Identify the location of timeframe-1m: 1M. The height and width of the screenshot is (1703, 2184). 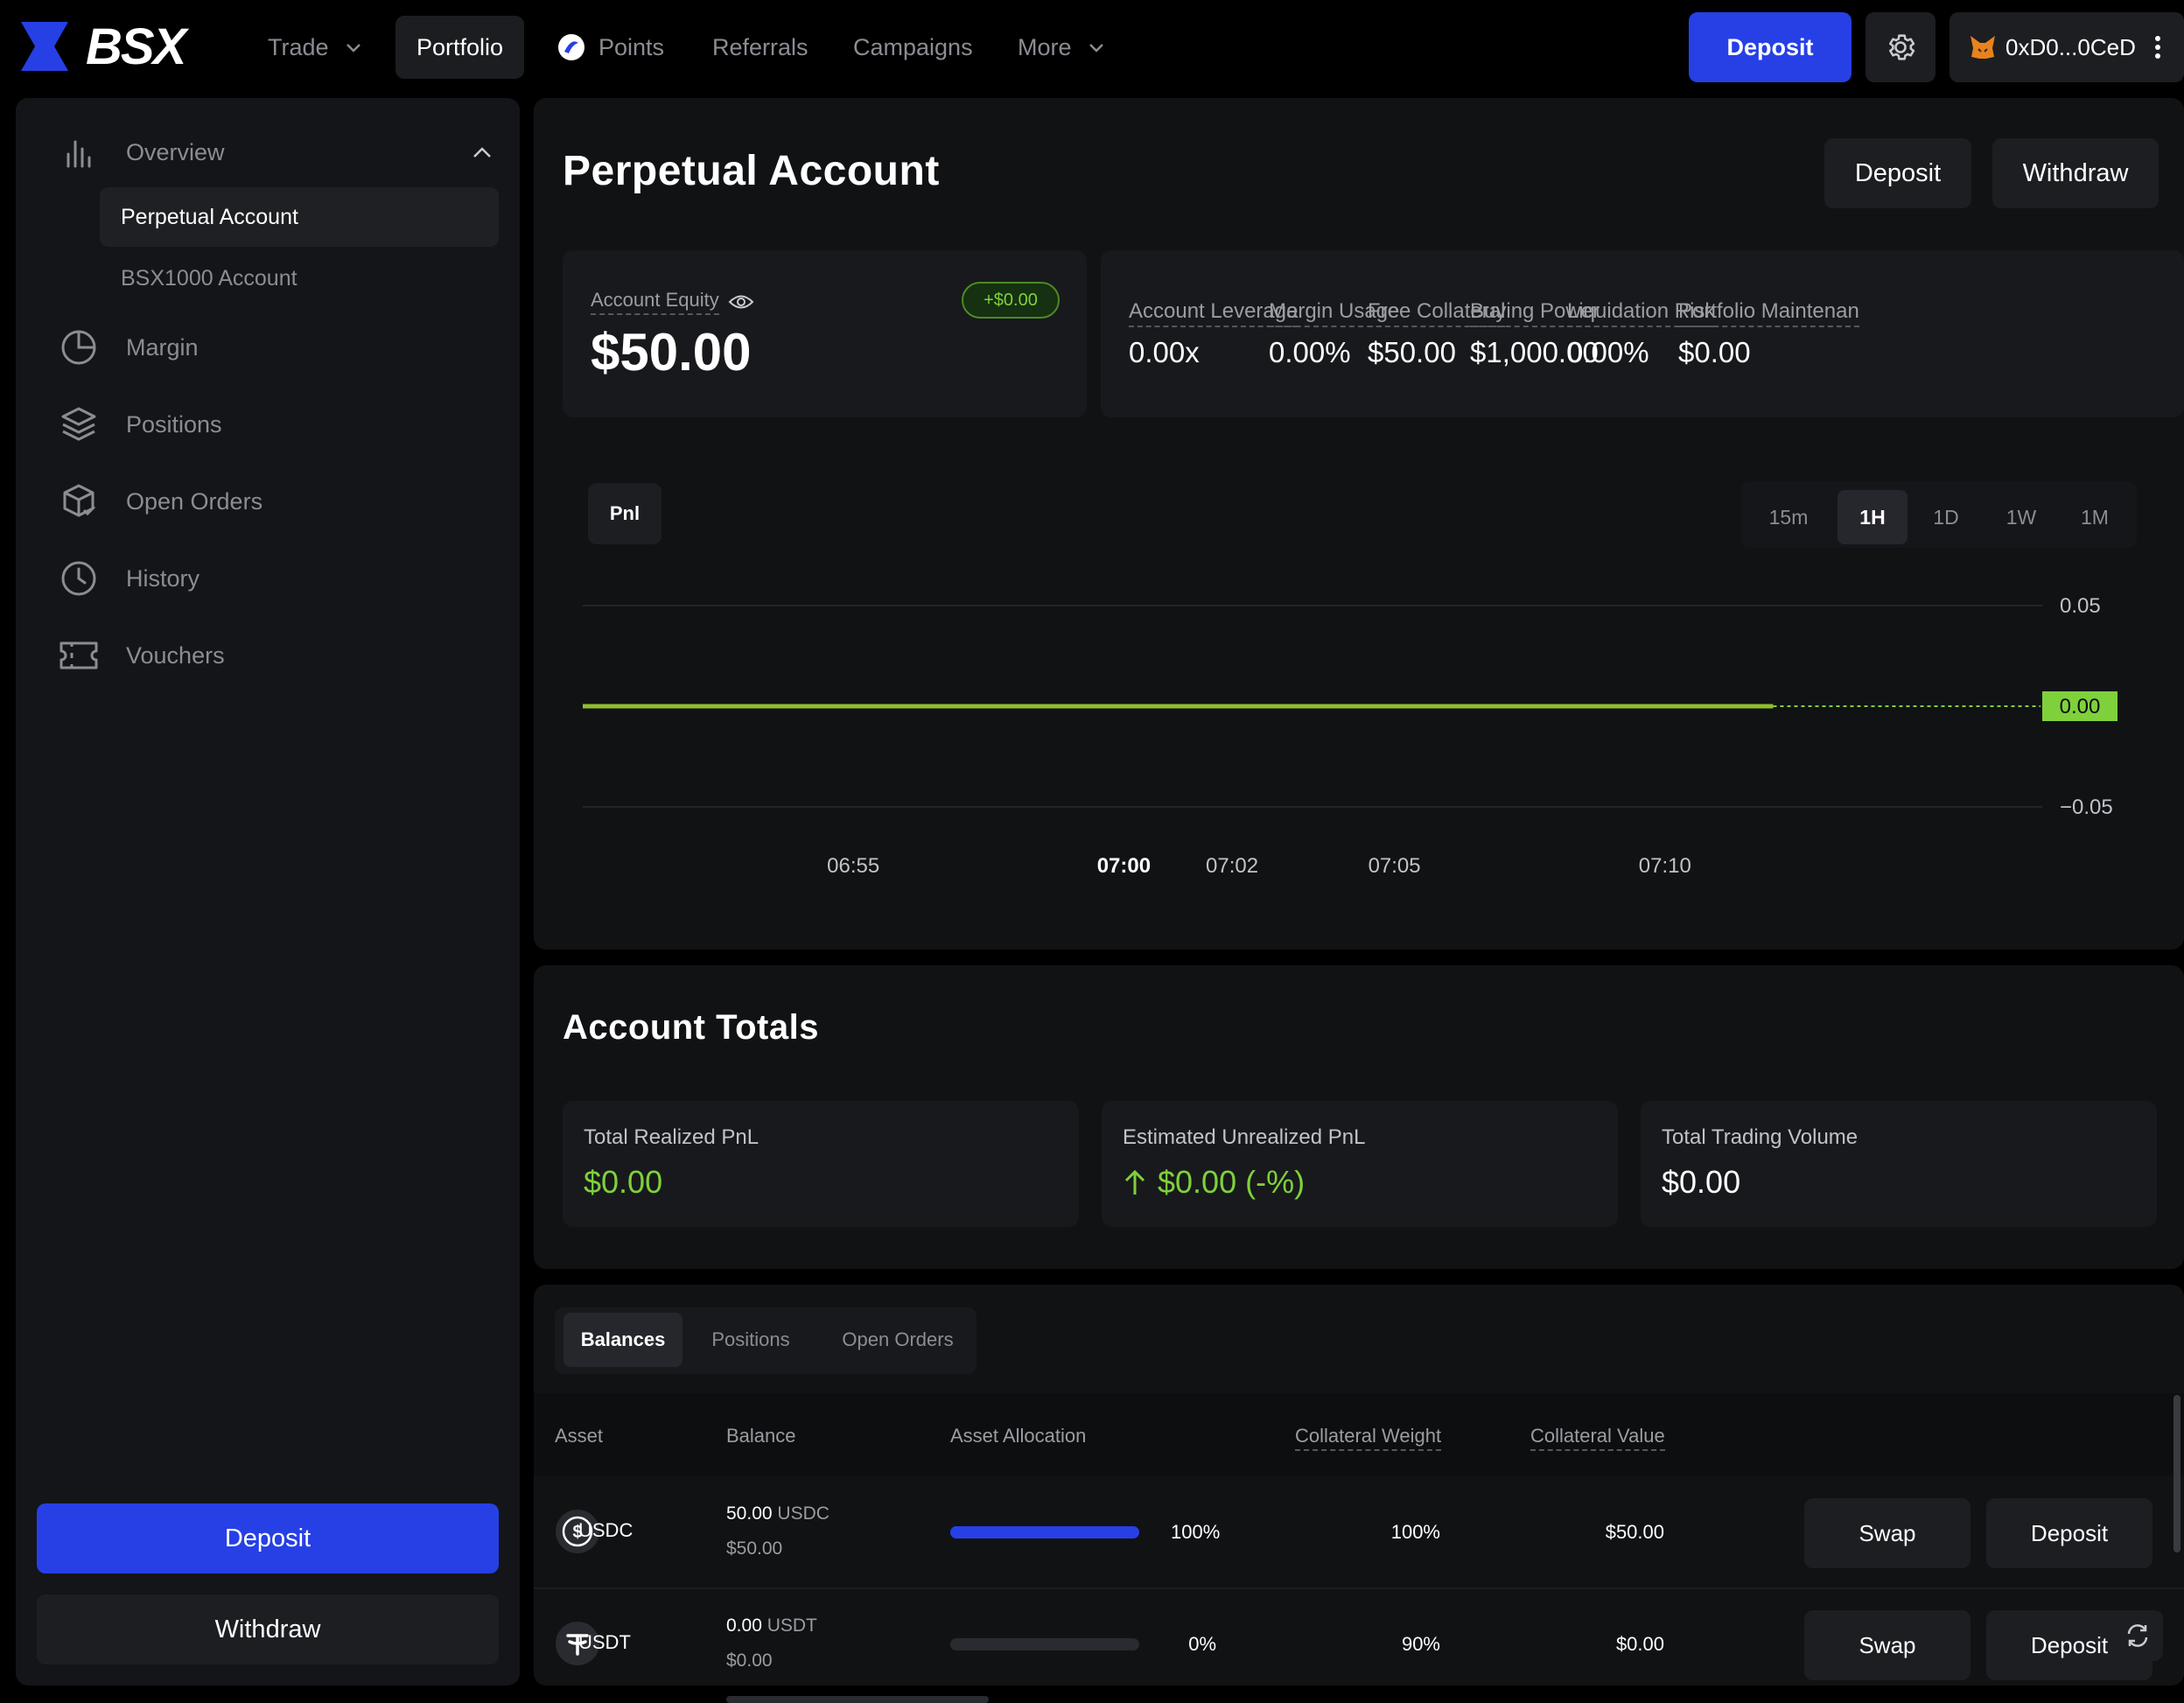
(2095, 517).